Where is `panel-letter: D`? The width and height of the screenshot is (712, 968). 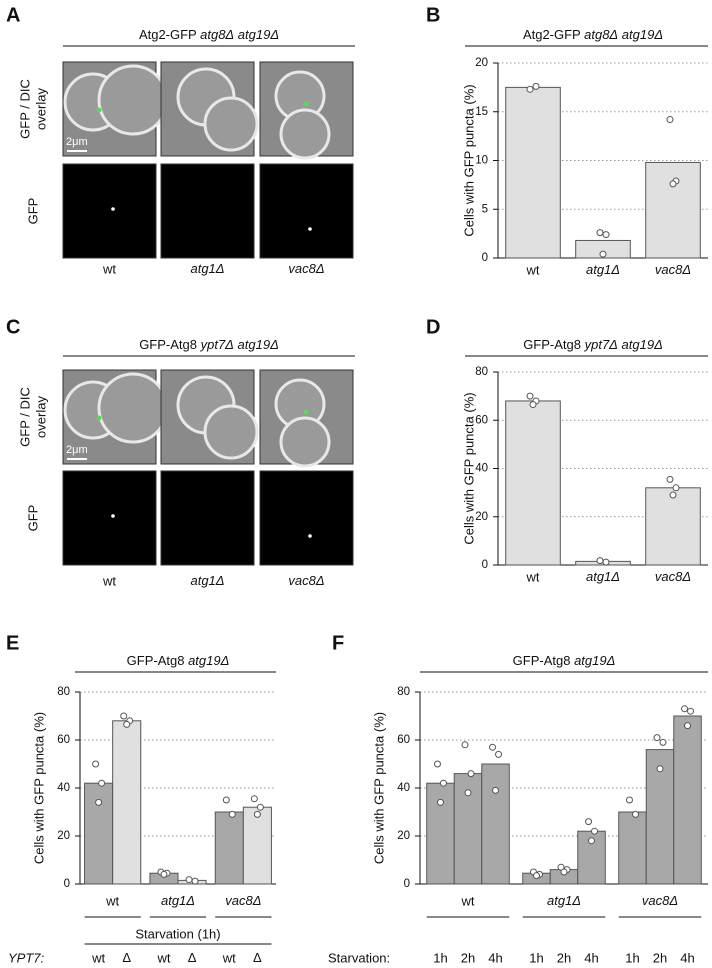
panel-letter: D is located at coordinates (433, 327).